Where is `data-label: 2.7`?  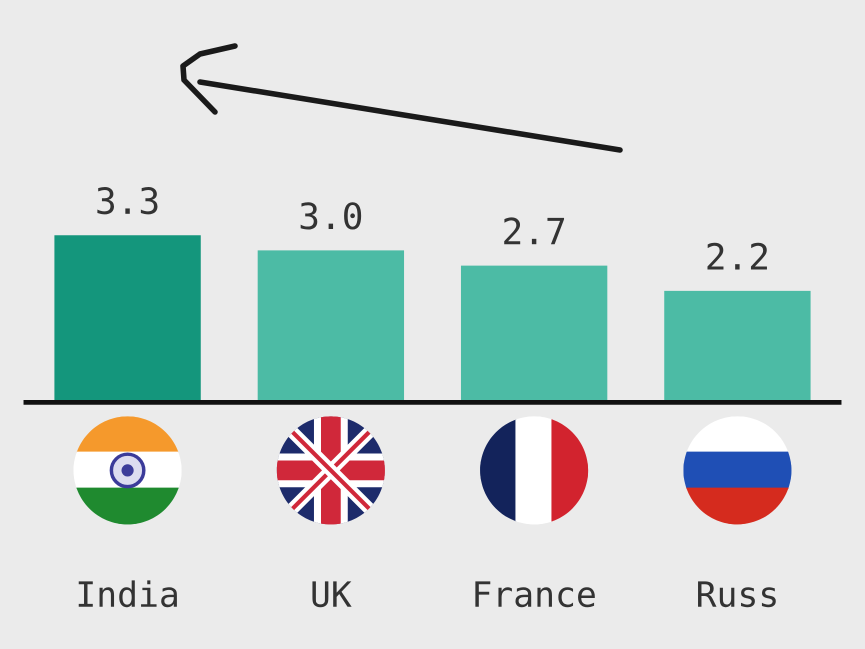
data-label: 2.7 is located at coordinates (534, 230).